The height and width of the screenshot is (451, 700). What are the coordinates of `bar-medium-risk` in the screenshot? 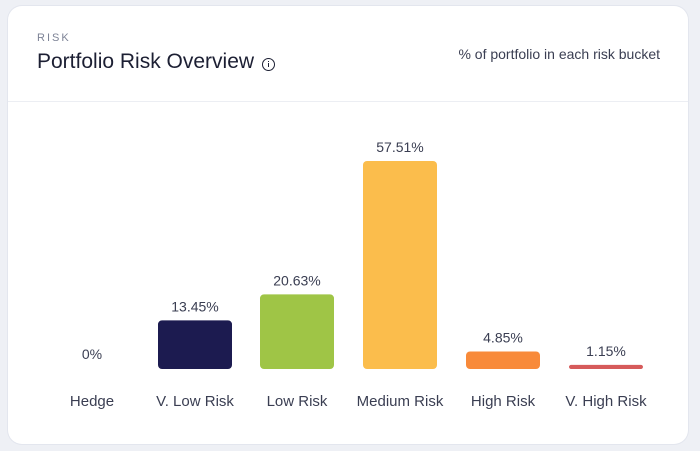 It's located at (400, 265).